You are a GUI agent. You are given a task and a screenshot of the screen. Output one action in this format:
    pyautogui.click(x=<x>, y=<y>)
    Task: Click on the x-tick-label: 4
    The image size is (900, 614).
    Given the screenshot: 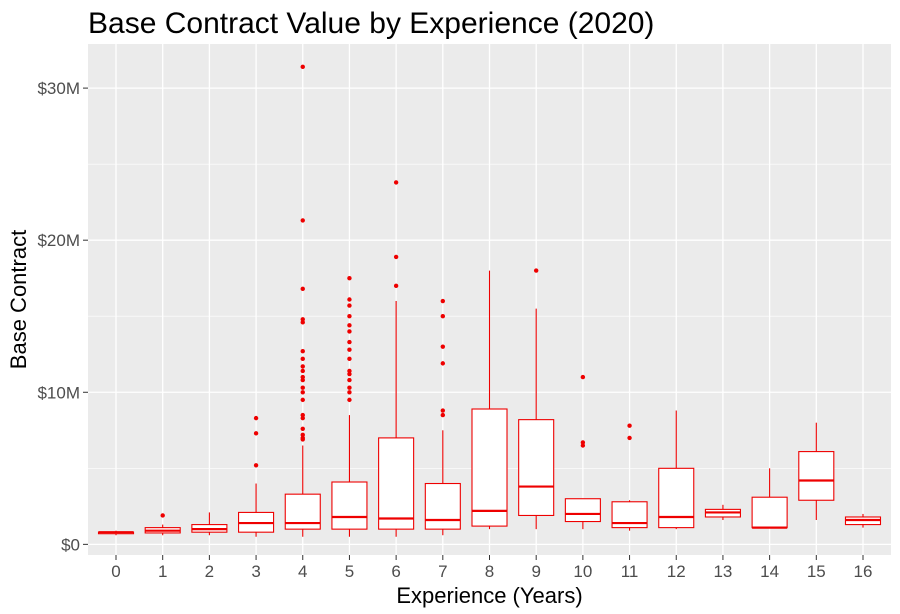 What is the action you would take?
    pyautogui.click(x=302, y=571)
    